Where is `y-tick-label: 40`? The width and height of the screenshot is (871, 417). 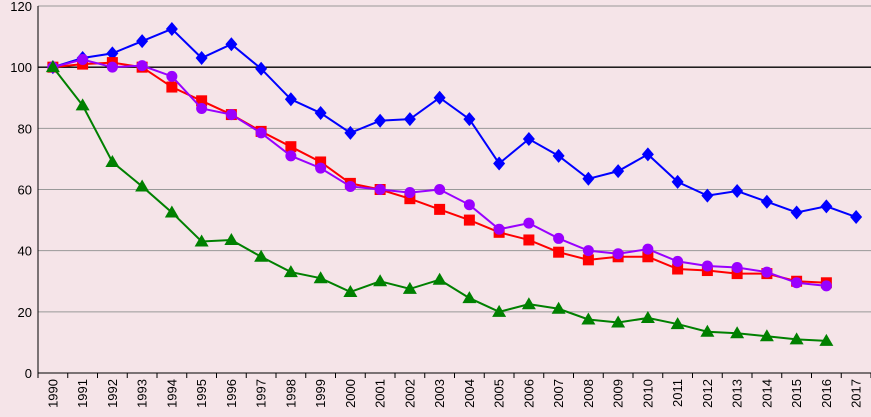 y-tick-label: 40 is located at coordinates (25, 251).